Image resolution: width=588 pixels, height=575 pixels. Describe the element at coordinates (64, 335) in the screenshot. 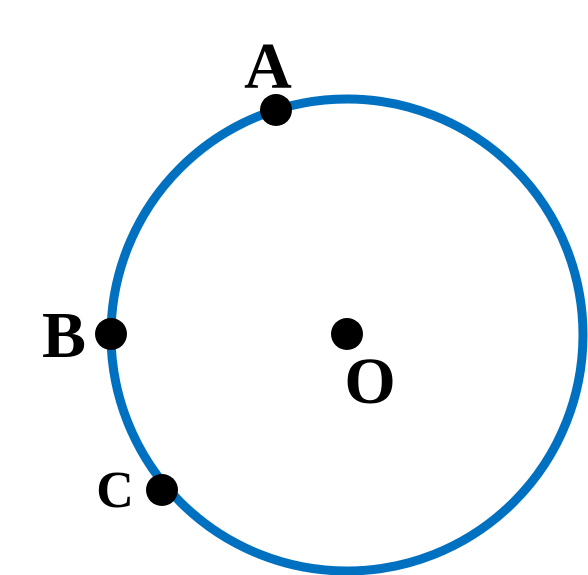

I see `point-b-label: B` at that location.